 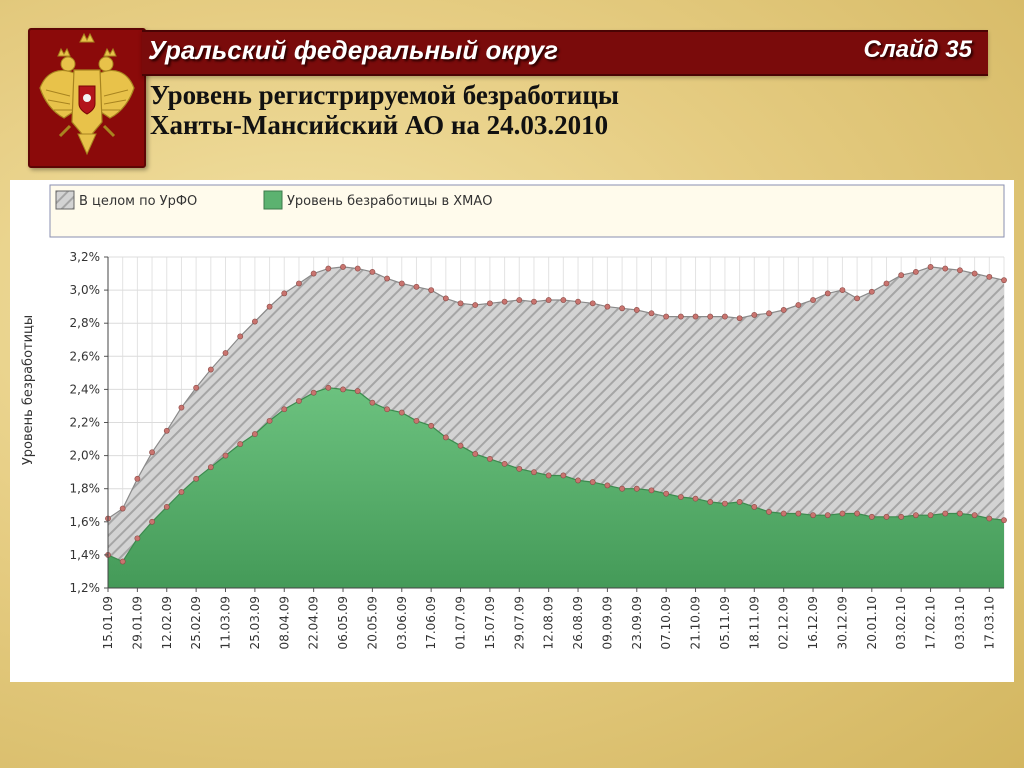 What do you see at coordinates (87, 98) in the screenshot?
I see `coat-of-arms-emblem` at bounding box center [87, 98].